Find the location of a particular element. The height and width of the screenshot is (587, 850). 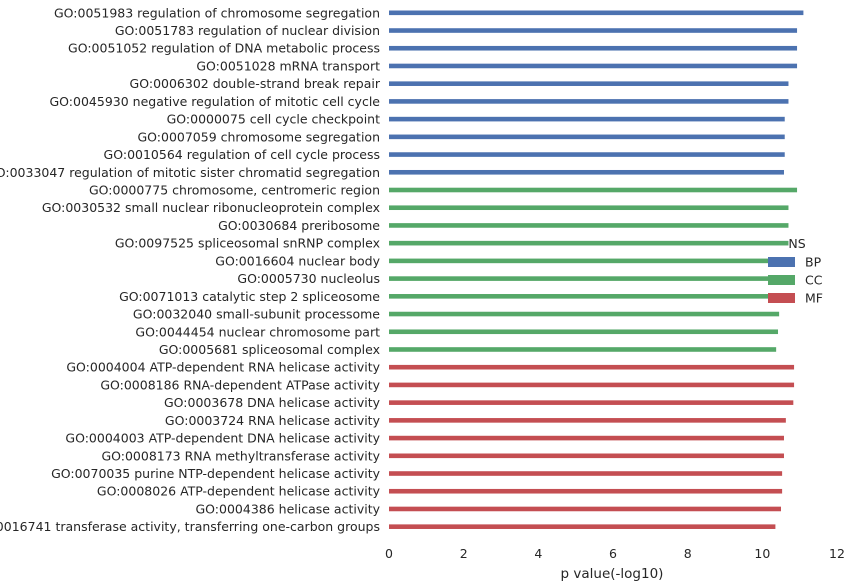

legend-title: NS is located at coordinates (796, 243).